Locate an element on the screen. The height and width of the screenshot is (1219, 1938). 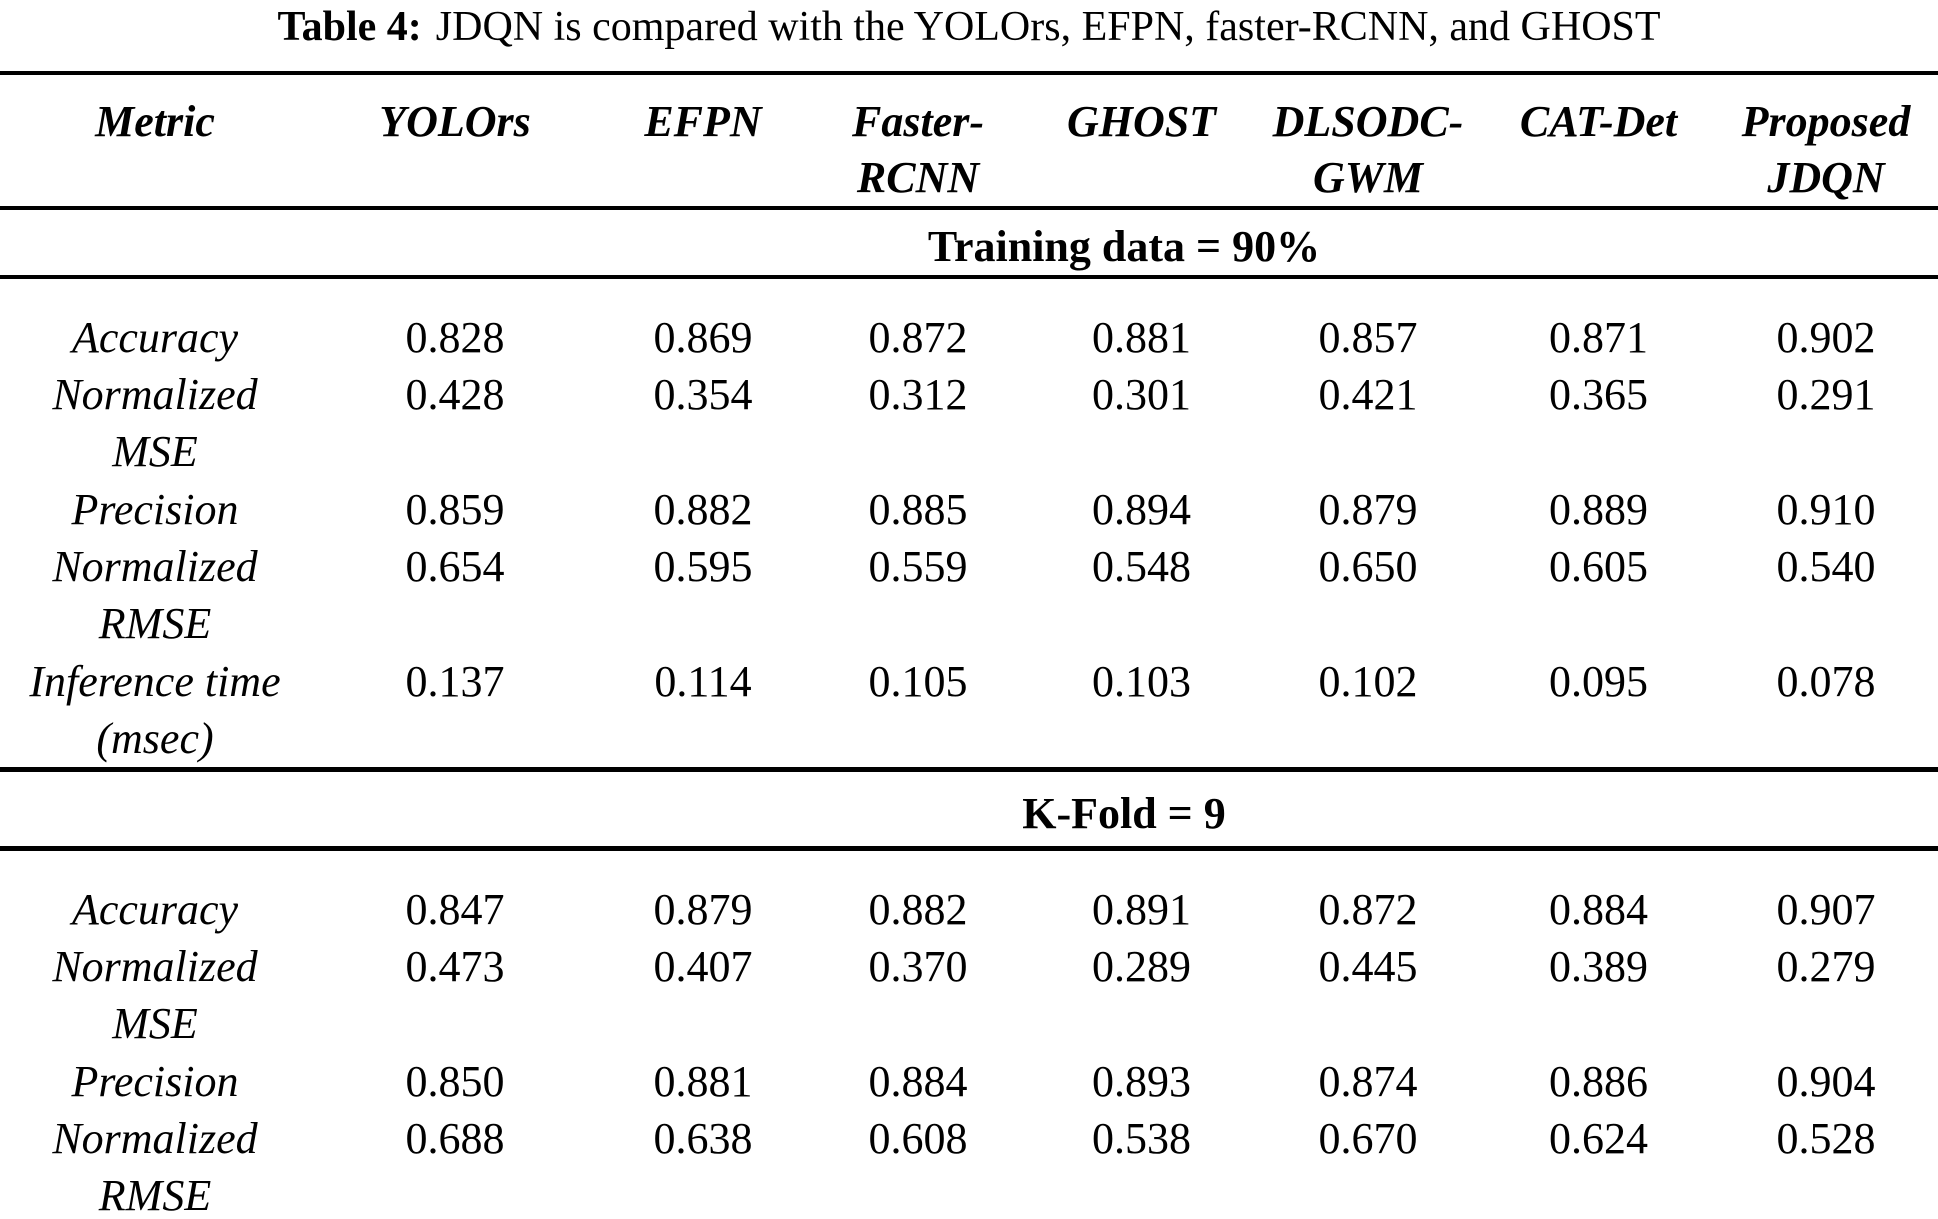
value-cell: 0.137 is located at coordinates (455, 681).